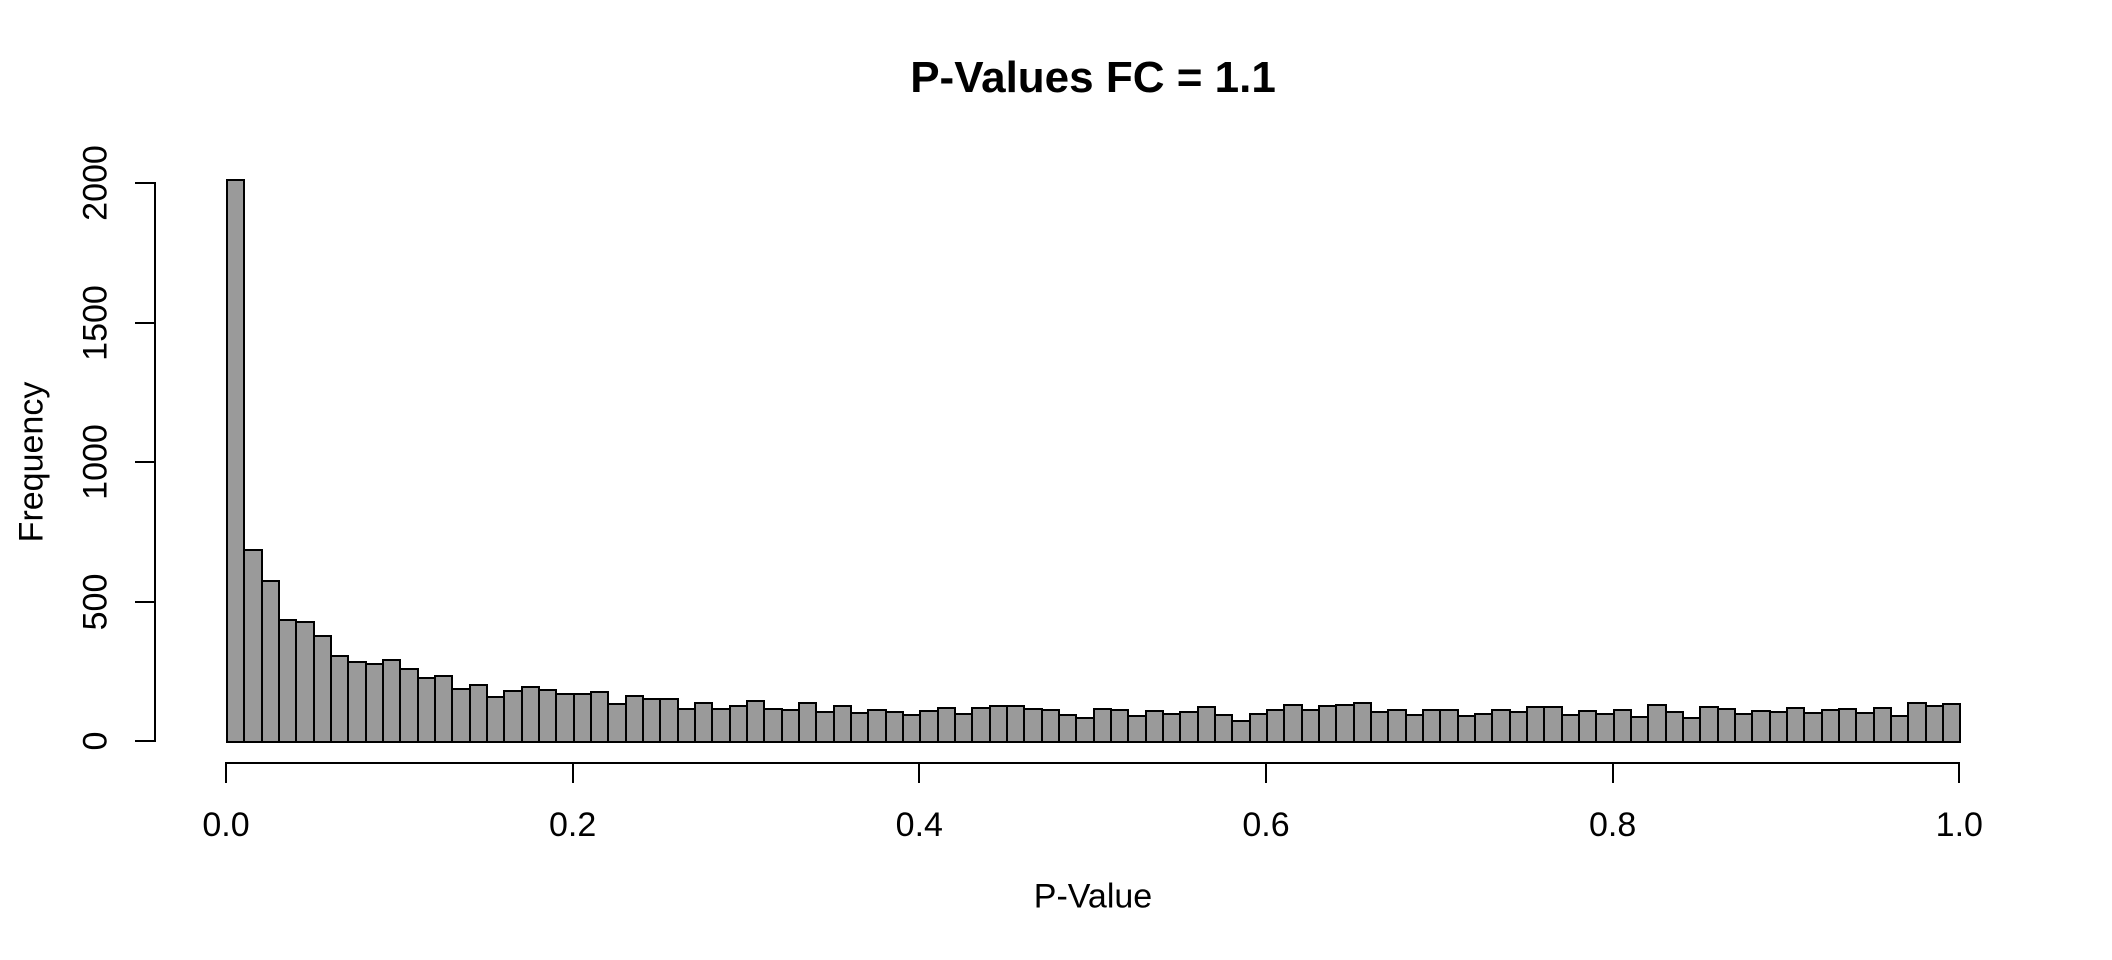 Image resolution: width=2112 pixels, height=960 pixels. Describe the element at coordinates (155, 462) in the screenshot. I see `y-axis-line` at that location.